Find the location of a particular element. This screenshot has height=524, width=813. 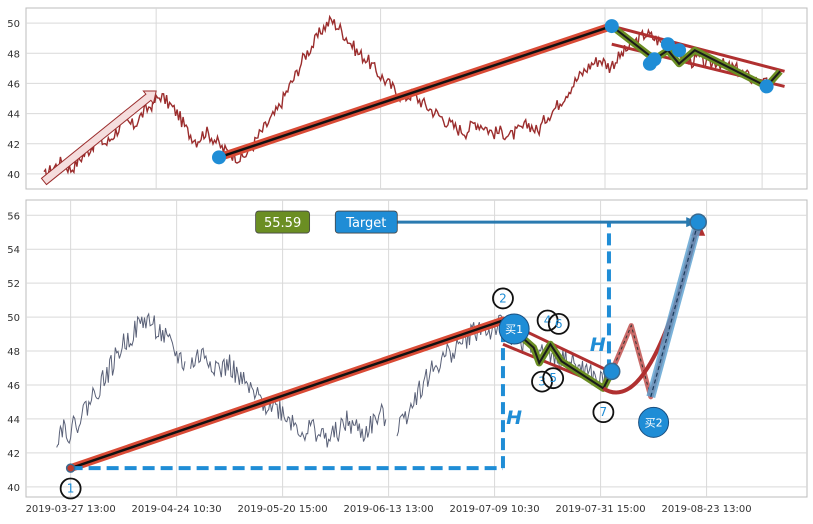

wave-point-number: 4 is located at coordinates (548, 320).